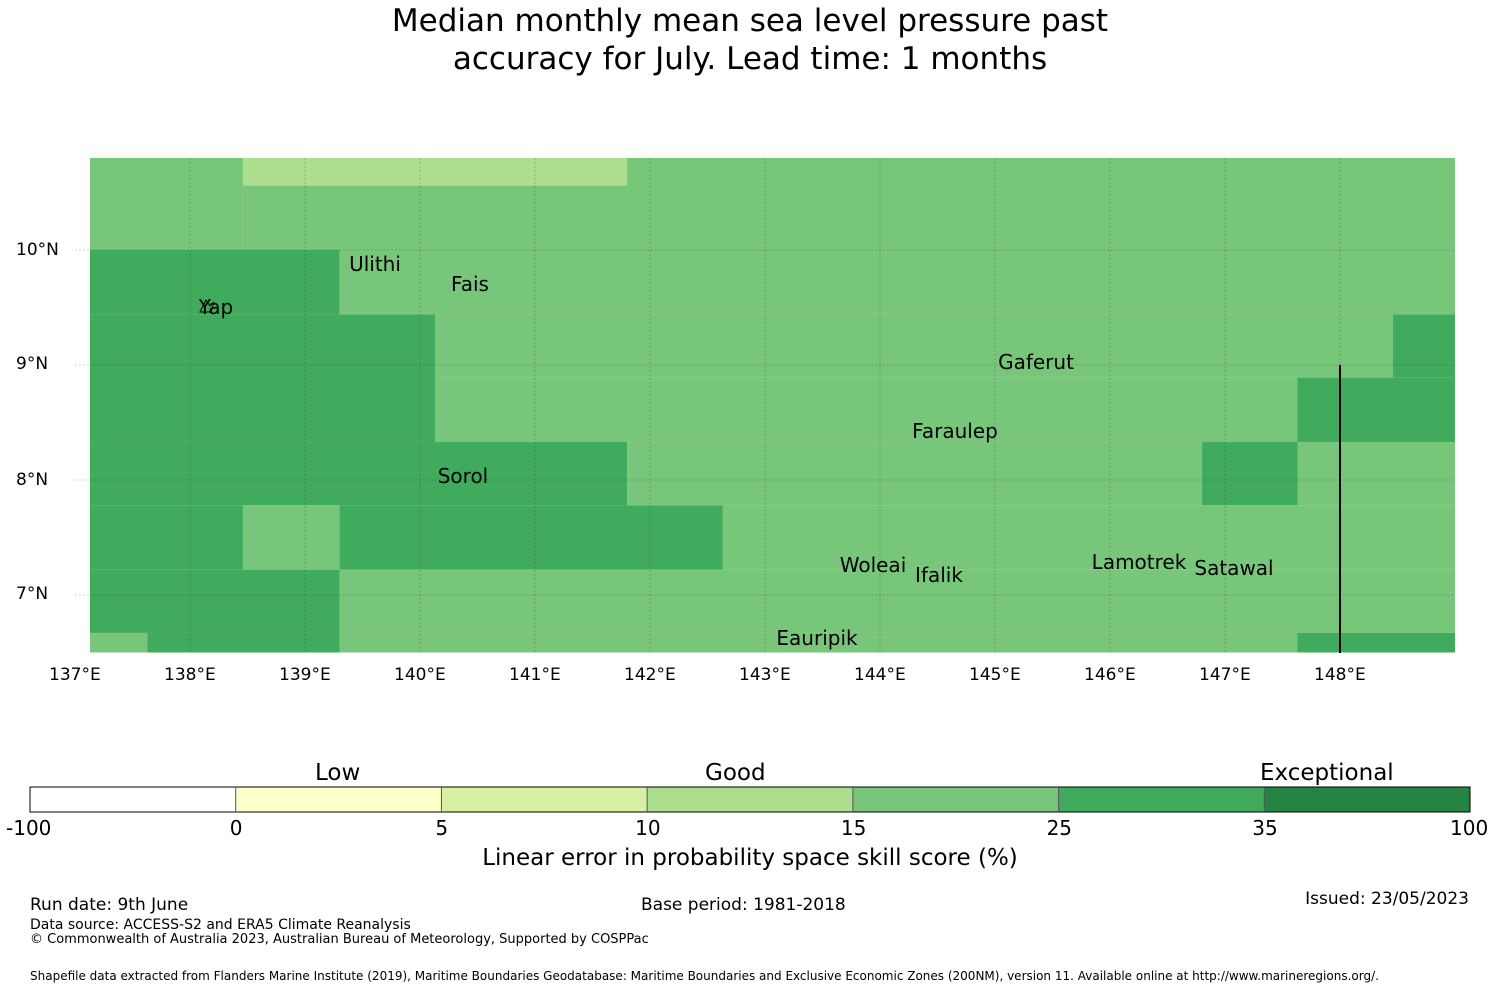 The image size is (1500, 990). What do you see at coordinates (1110, 675) in the screenshot?
I see `longitude-tick: 146°E` at bounding box center [1110, 675].